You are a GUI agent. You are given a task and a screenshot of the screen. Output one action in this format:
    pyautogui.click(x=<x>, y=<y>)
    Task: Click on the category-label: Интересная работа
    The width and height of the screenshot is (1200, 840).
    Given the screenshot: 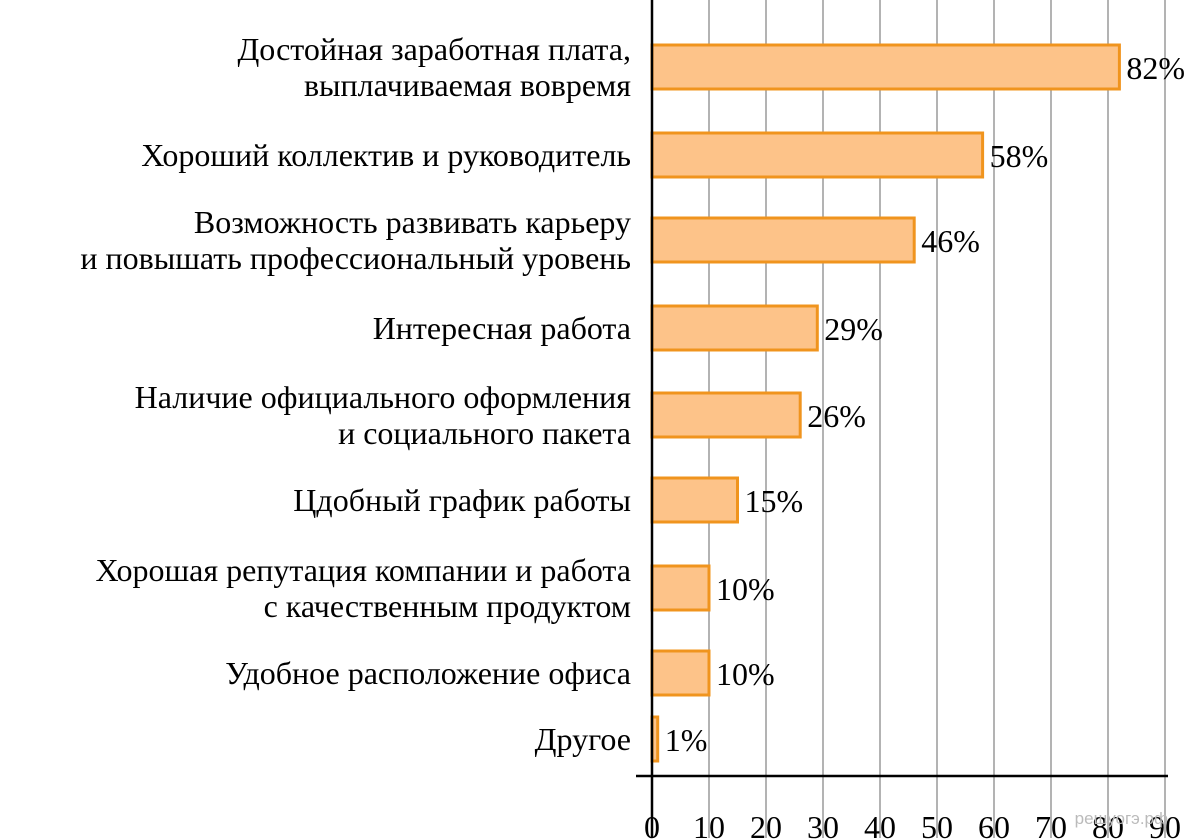 What is the action you would take?
    pyautogui.click(x=502, y=328)
    